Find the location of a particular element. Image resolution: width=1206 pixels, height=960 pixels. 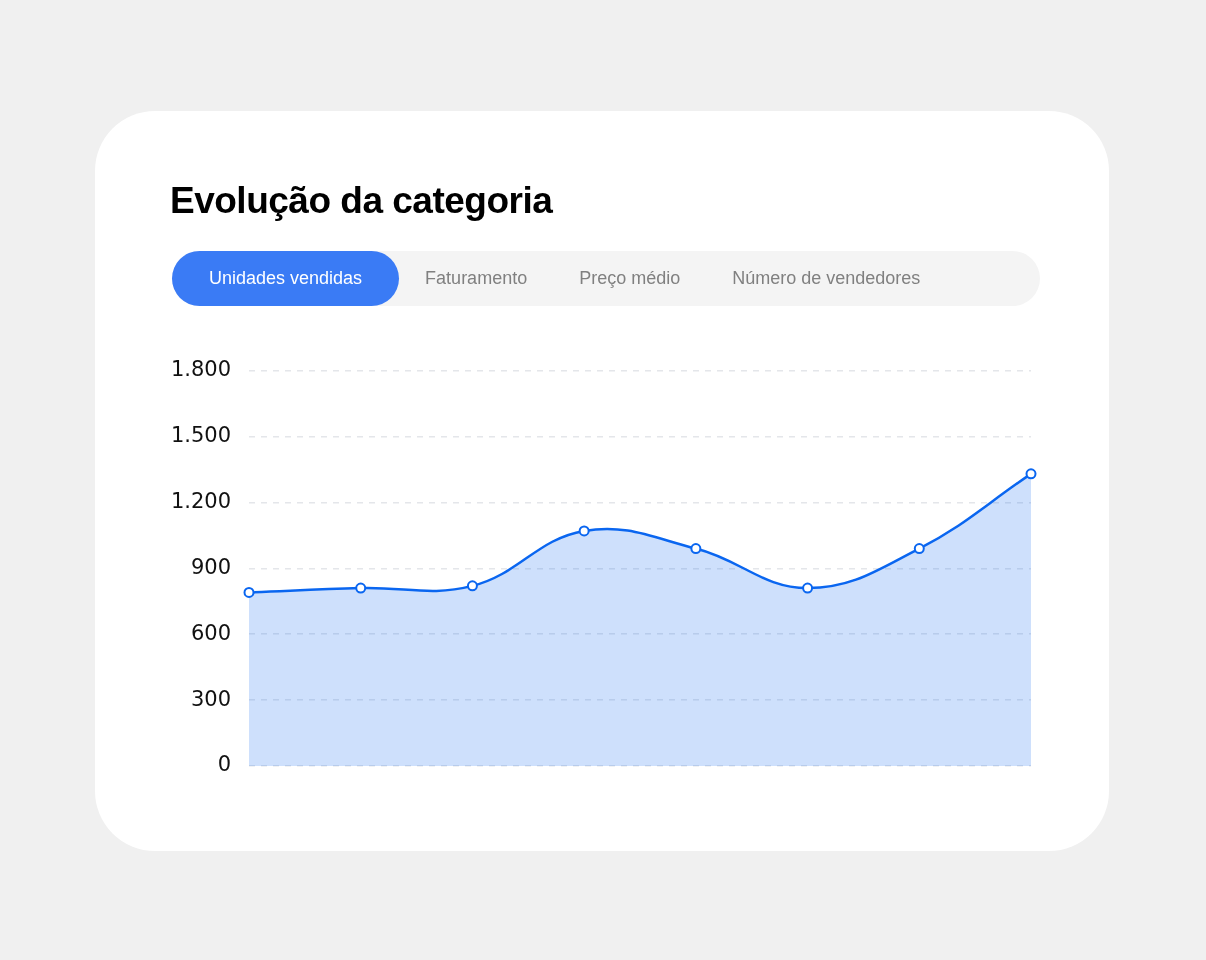

y-tick-label: 600 is located at coordinates (210, 632).